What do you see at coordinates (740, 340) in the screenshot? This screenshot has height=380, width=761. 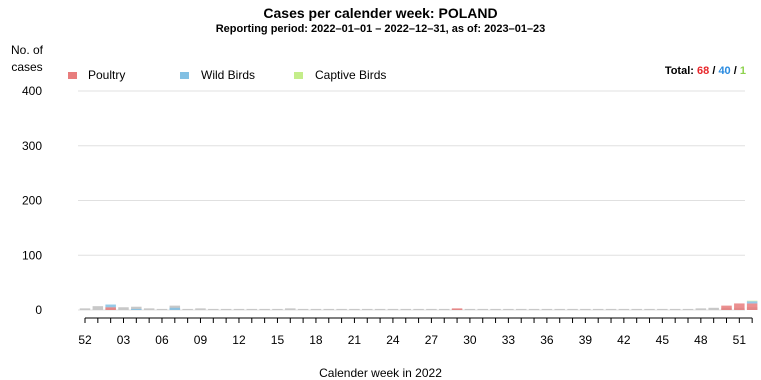 I see `x-tick-label-51-17: 51` at bounding box center [740, 340].